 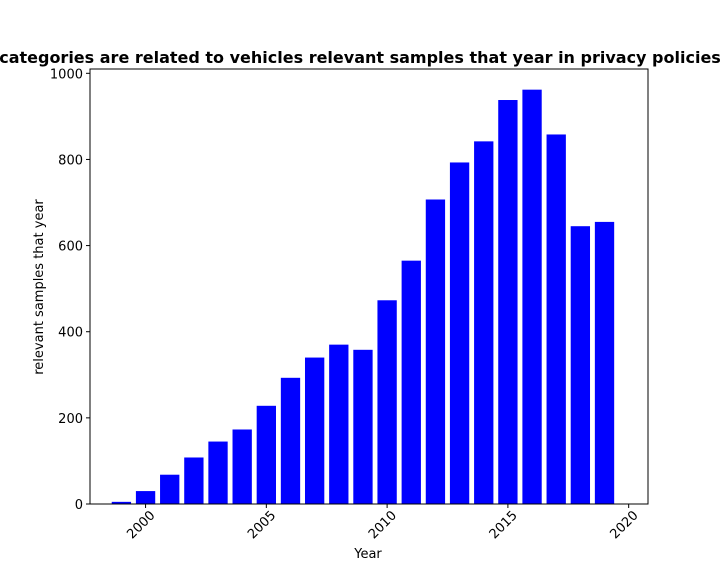 I want to click on y-tick-label: 200, so click(x=70, y=419).